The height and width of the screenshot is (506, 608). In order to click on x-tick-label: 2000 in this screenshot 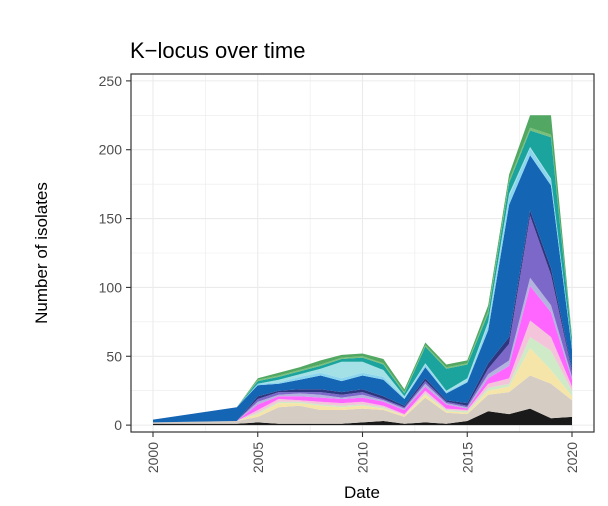, I will do `click(153, 457)`.